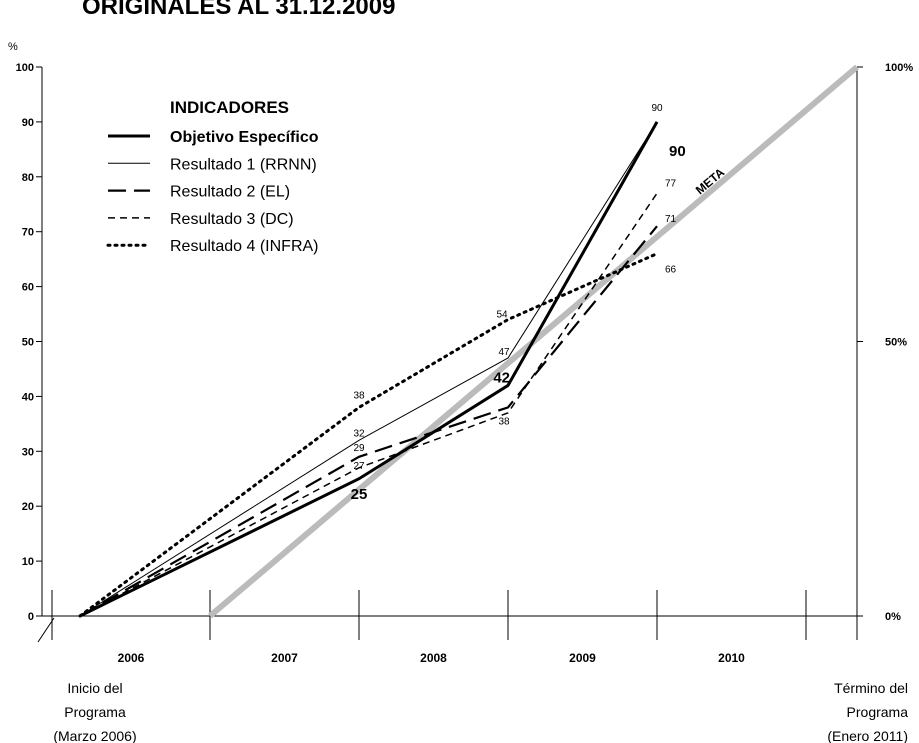 The image size is (919, 743). Describe the element at coordinates (899, 68) in the screenshot. I see `y2-tick-label: 100%` at that location.